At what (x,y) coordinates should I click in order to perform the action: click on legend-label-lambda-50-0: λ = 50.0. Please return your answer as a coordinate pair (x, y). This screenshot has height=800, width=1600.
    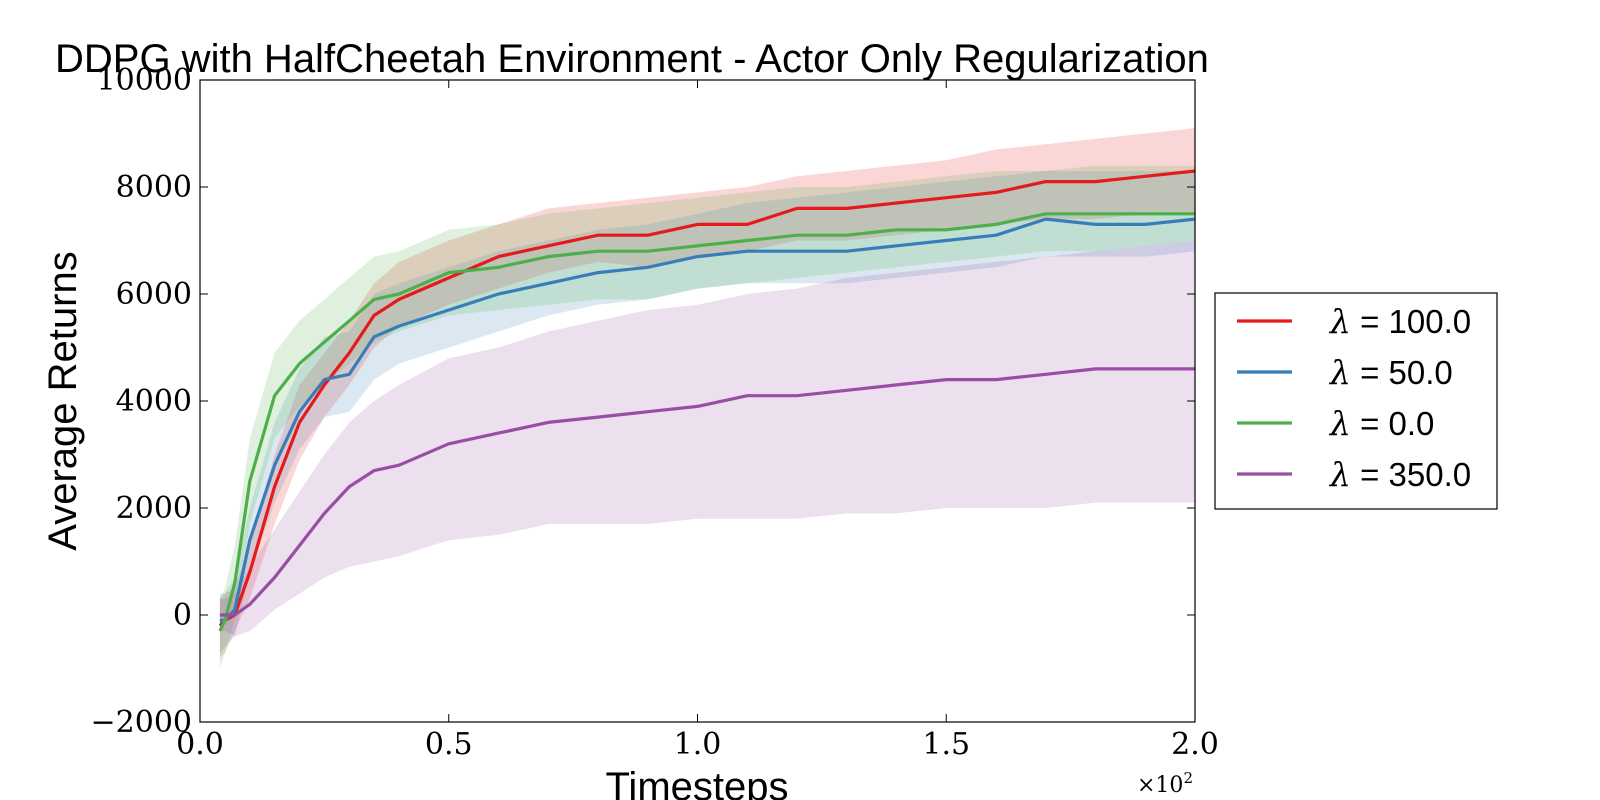
    Looking at the image, I should click on (1390, 372).